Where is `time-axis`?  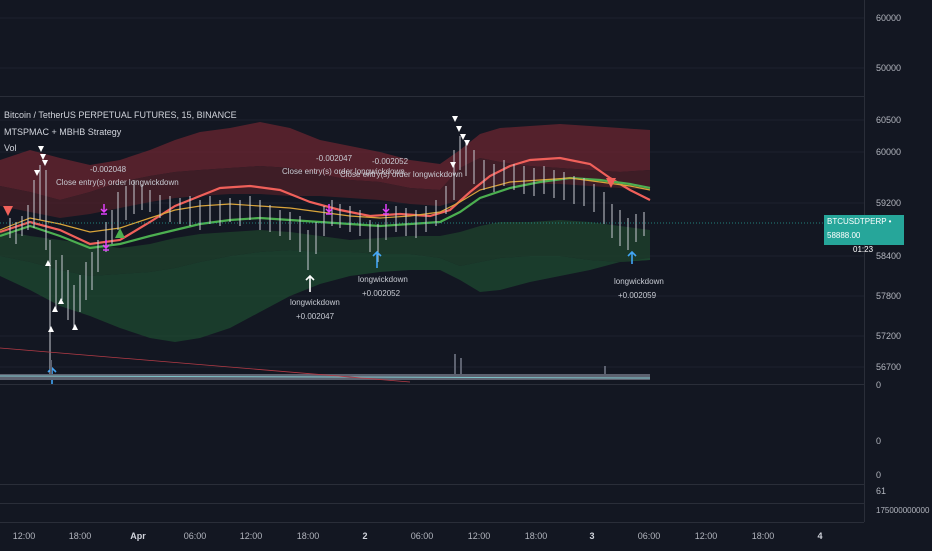
time-axis is located at coordinates (432, 536).